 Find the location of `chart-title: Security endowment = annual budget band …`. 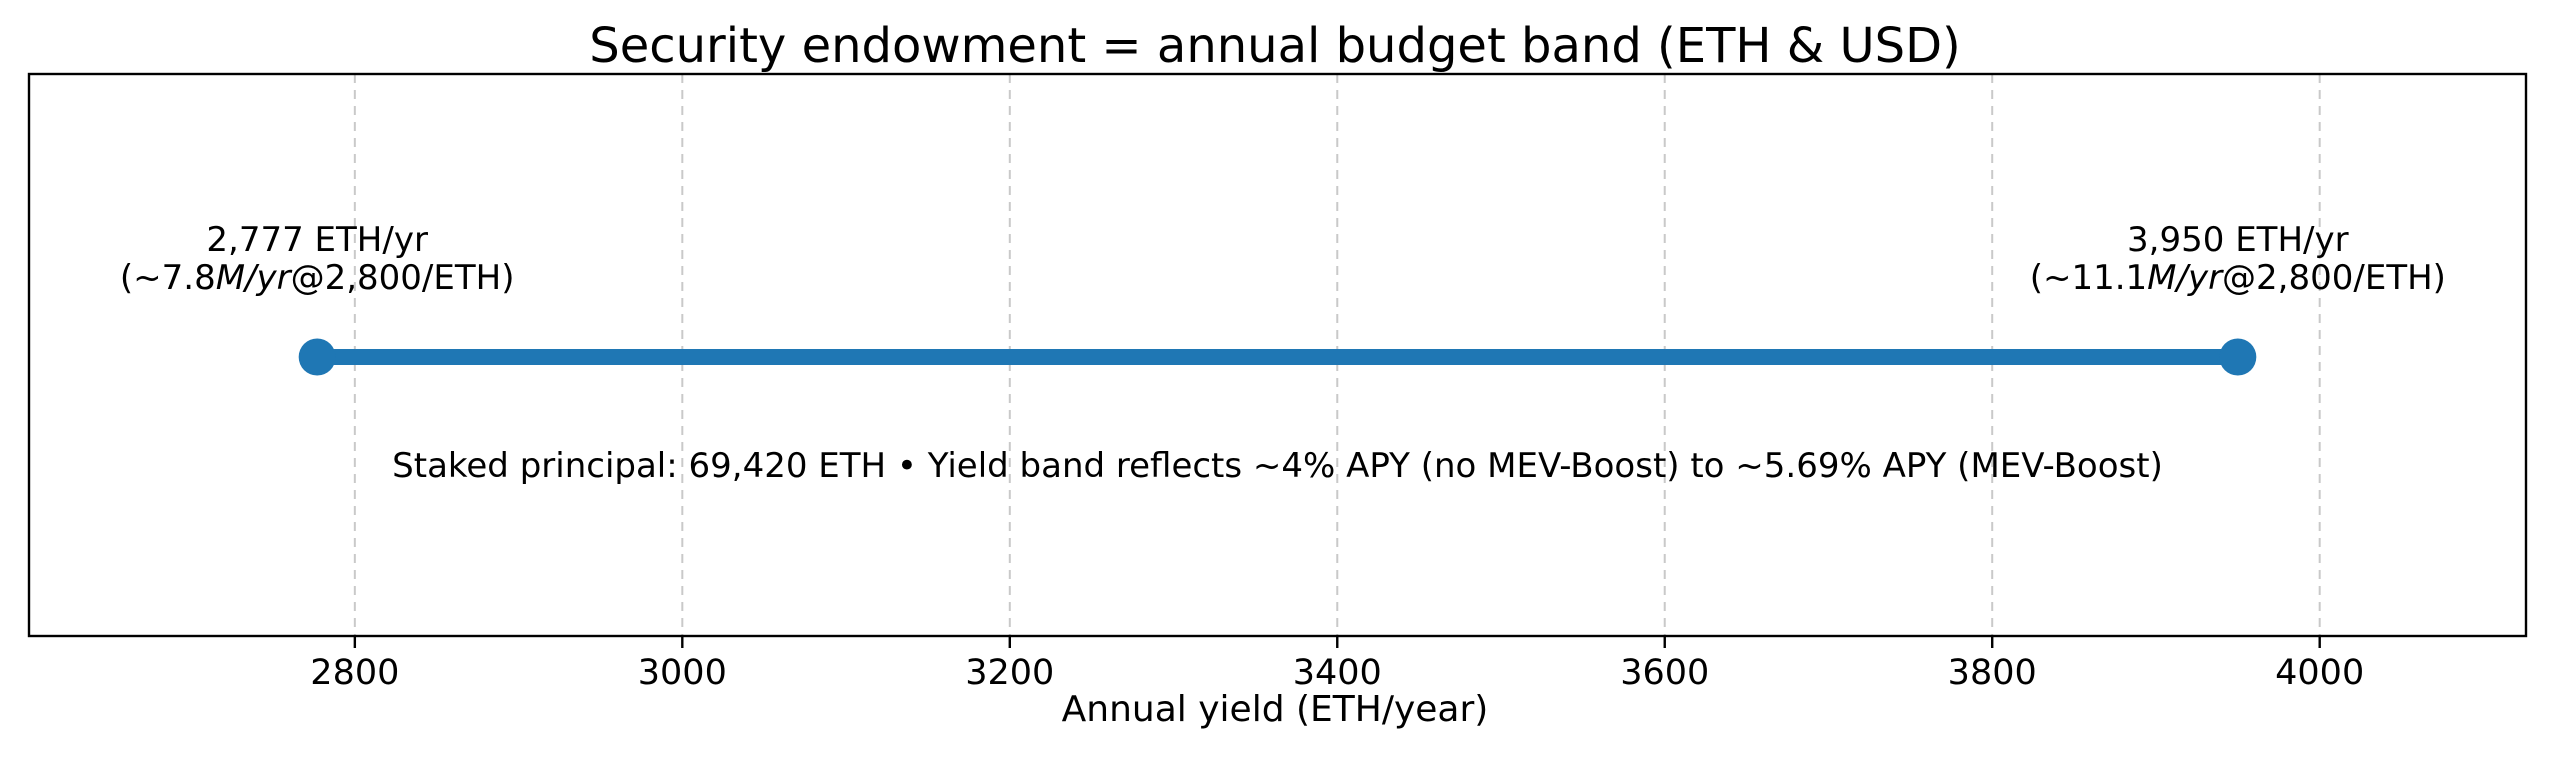

chart-title: Security endowment = annual budget band … is located at coordinates (1275, 46).